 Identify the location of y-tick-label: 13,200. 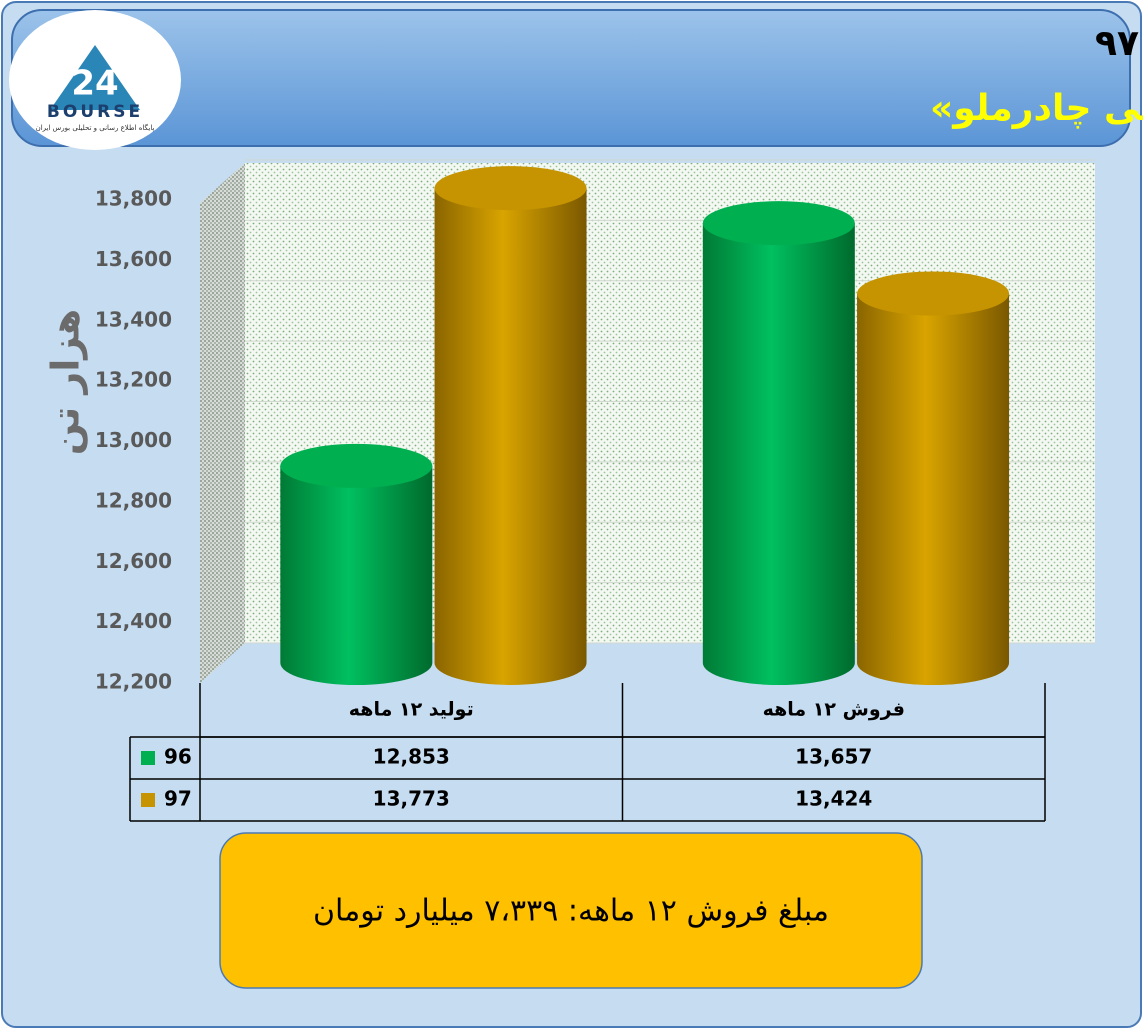
(133, 380).